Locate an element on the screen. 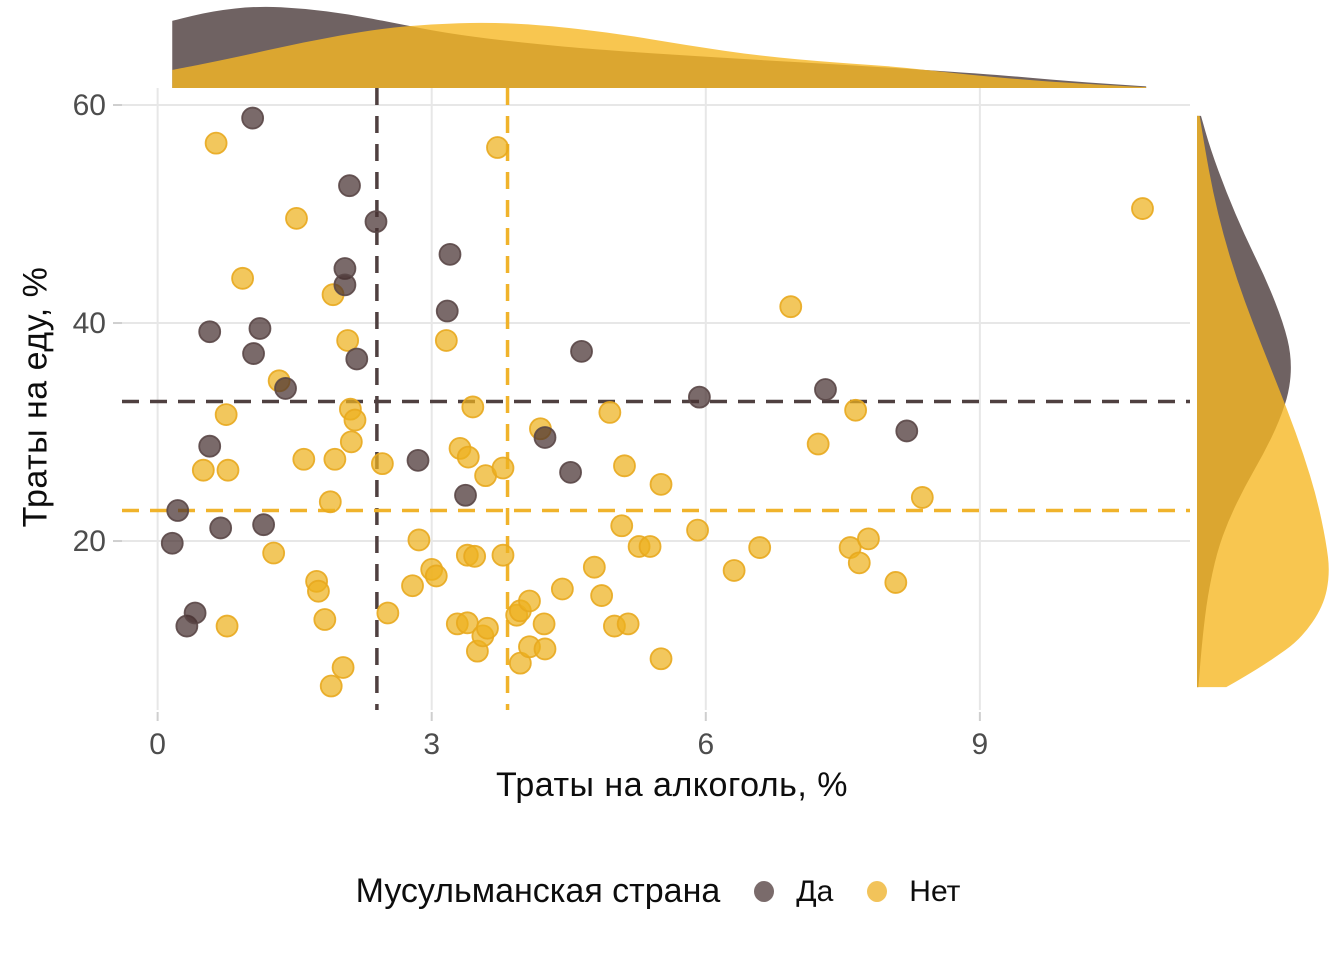  y-tick-label: 20 is located at coordinates (89, 541).